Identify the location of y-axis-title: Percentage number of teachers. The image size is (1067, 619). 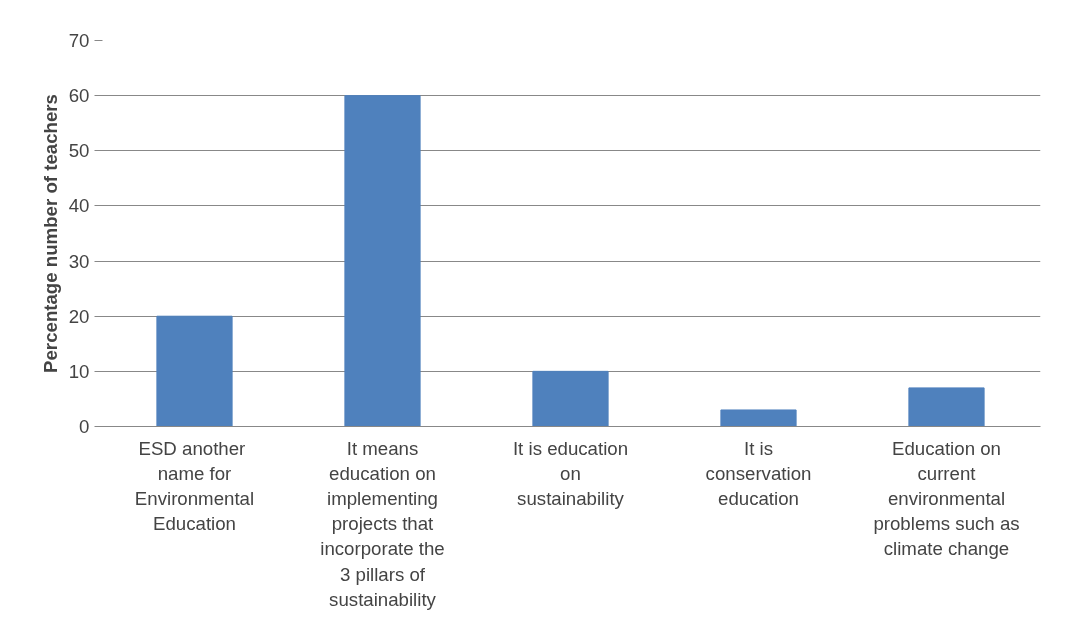
(50, 233).